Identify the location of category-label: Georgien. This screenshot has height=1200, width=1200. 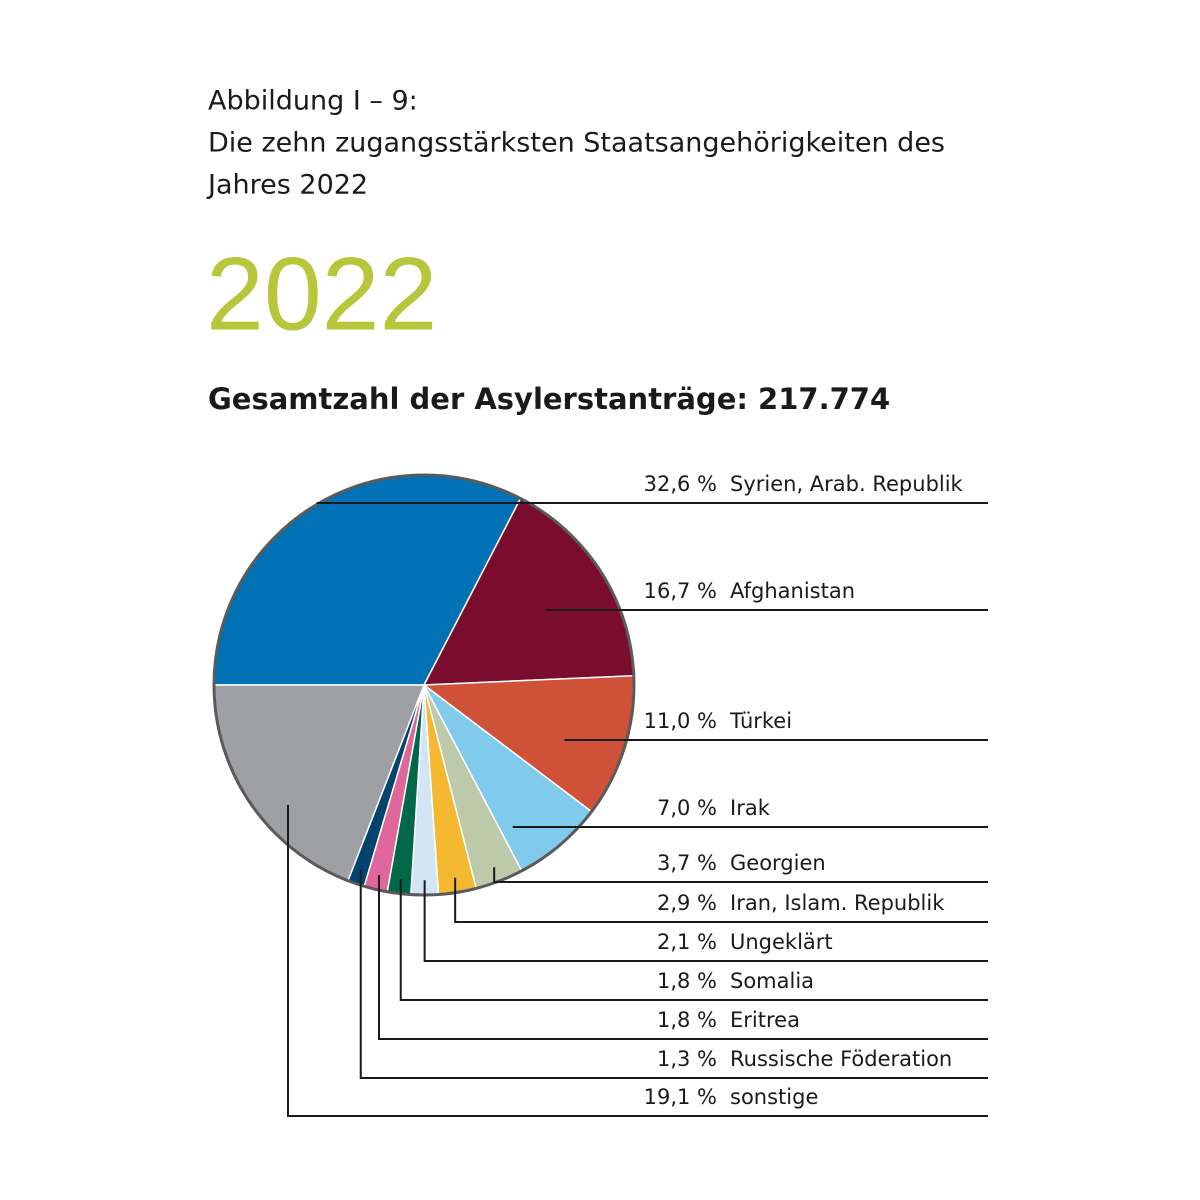
(778, 863).